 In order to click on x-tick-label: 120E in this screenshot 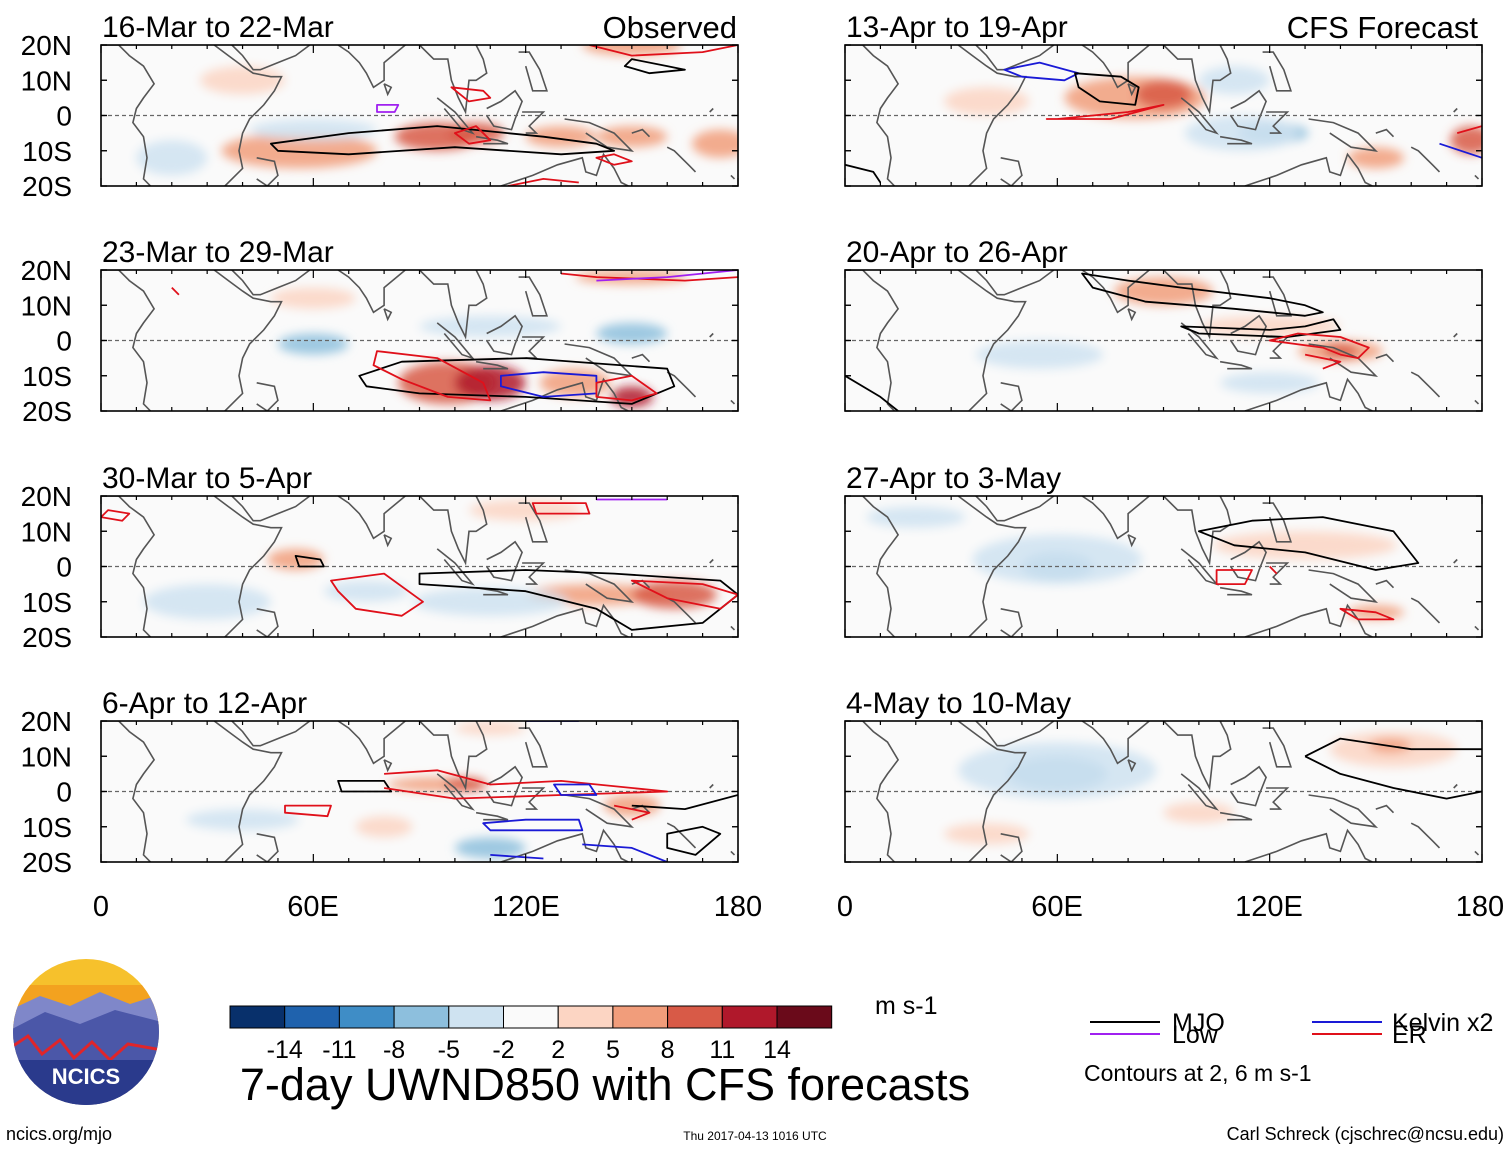, I will do `click(1269, 907)`.